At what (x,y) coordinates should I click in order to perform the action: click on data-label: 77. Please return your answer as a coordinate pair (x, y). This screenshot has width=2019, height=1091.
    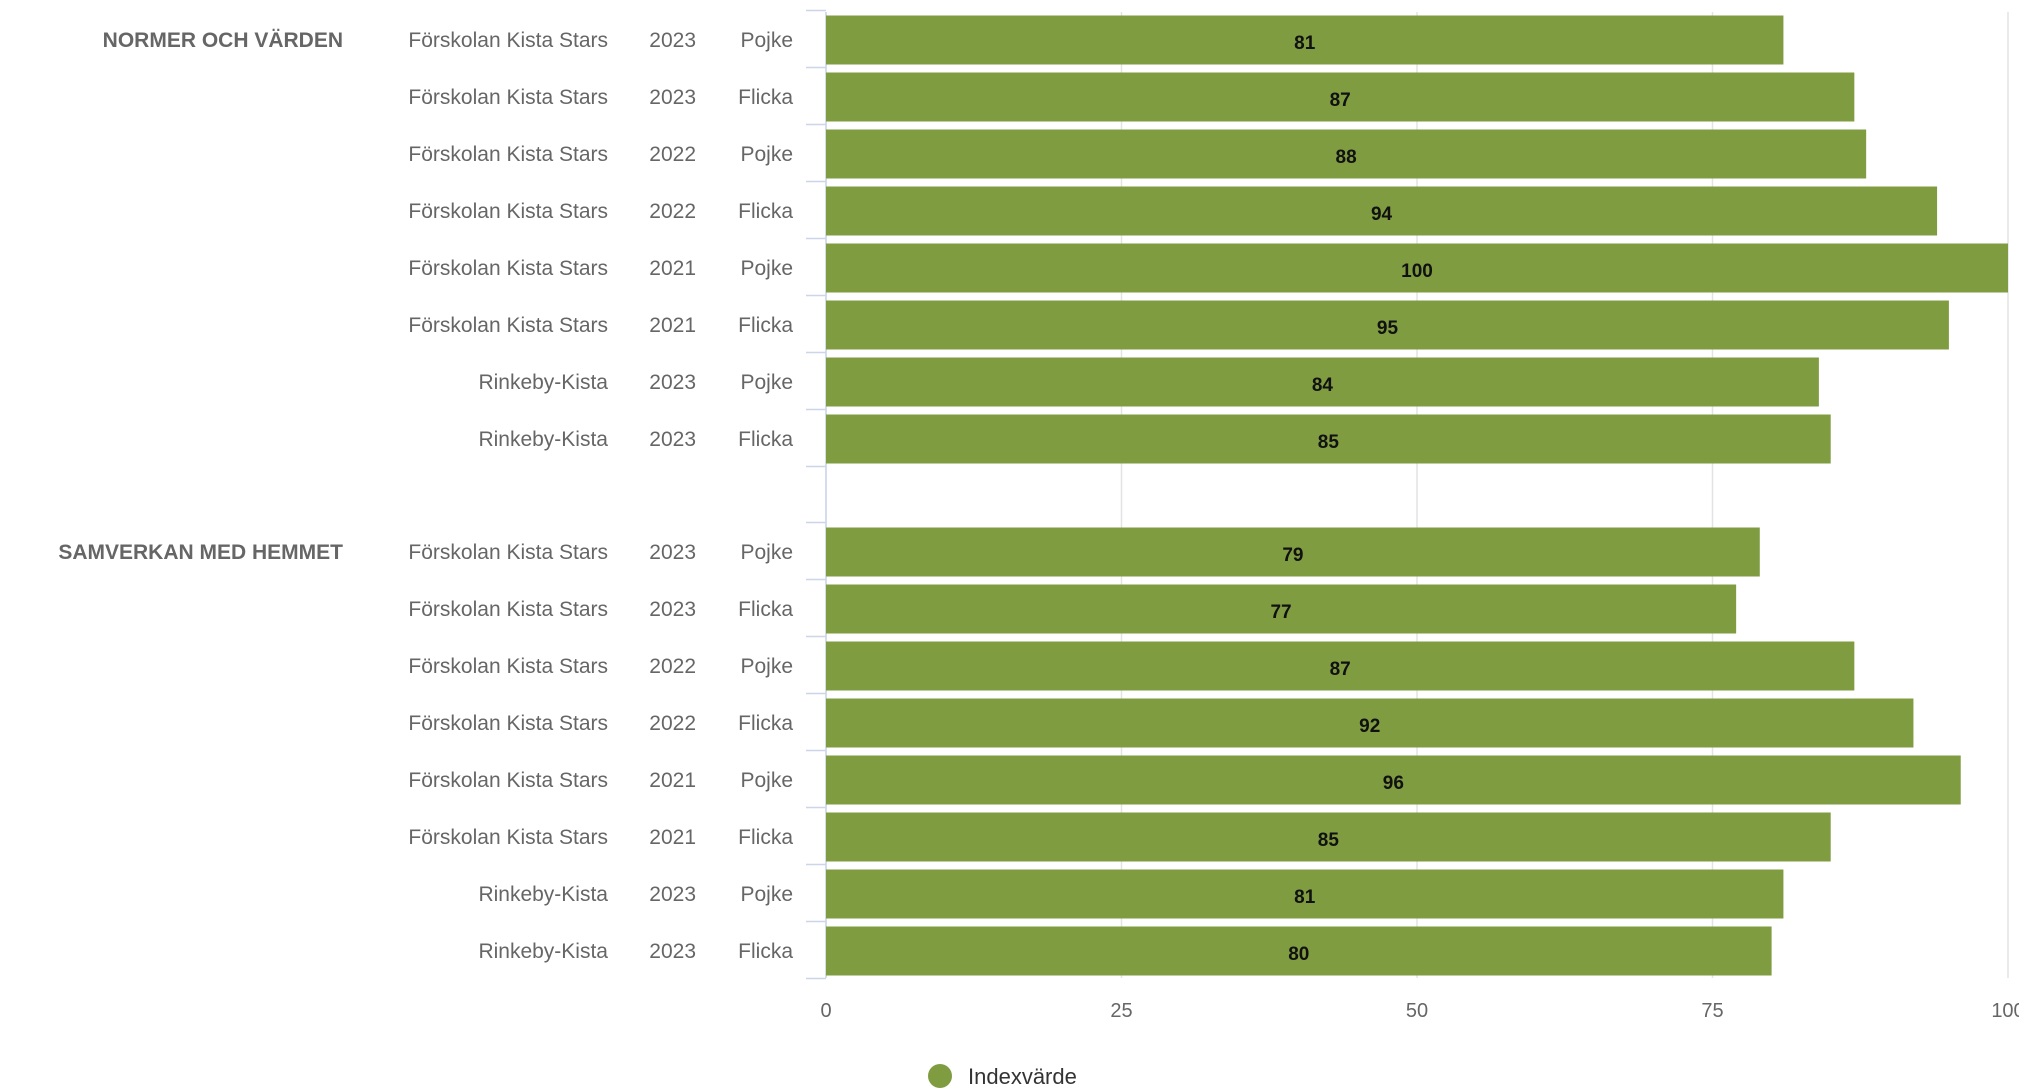
    Looking at the image, I should click on (1280, 612).